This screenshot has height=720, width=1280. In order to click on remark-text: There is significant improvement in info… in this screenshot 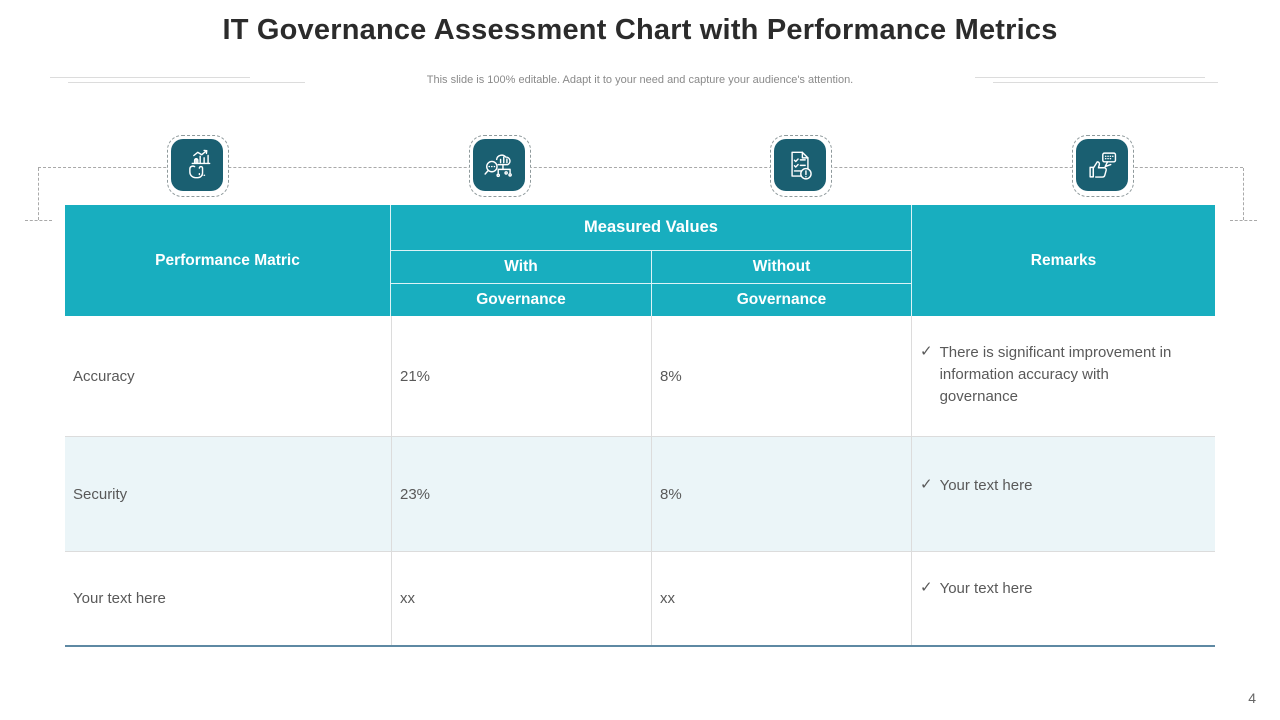, I will do `click(1055, 374)`.